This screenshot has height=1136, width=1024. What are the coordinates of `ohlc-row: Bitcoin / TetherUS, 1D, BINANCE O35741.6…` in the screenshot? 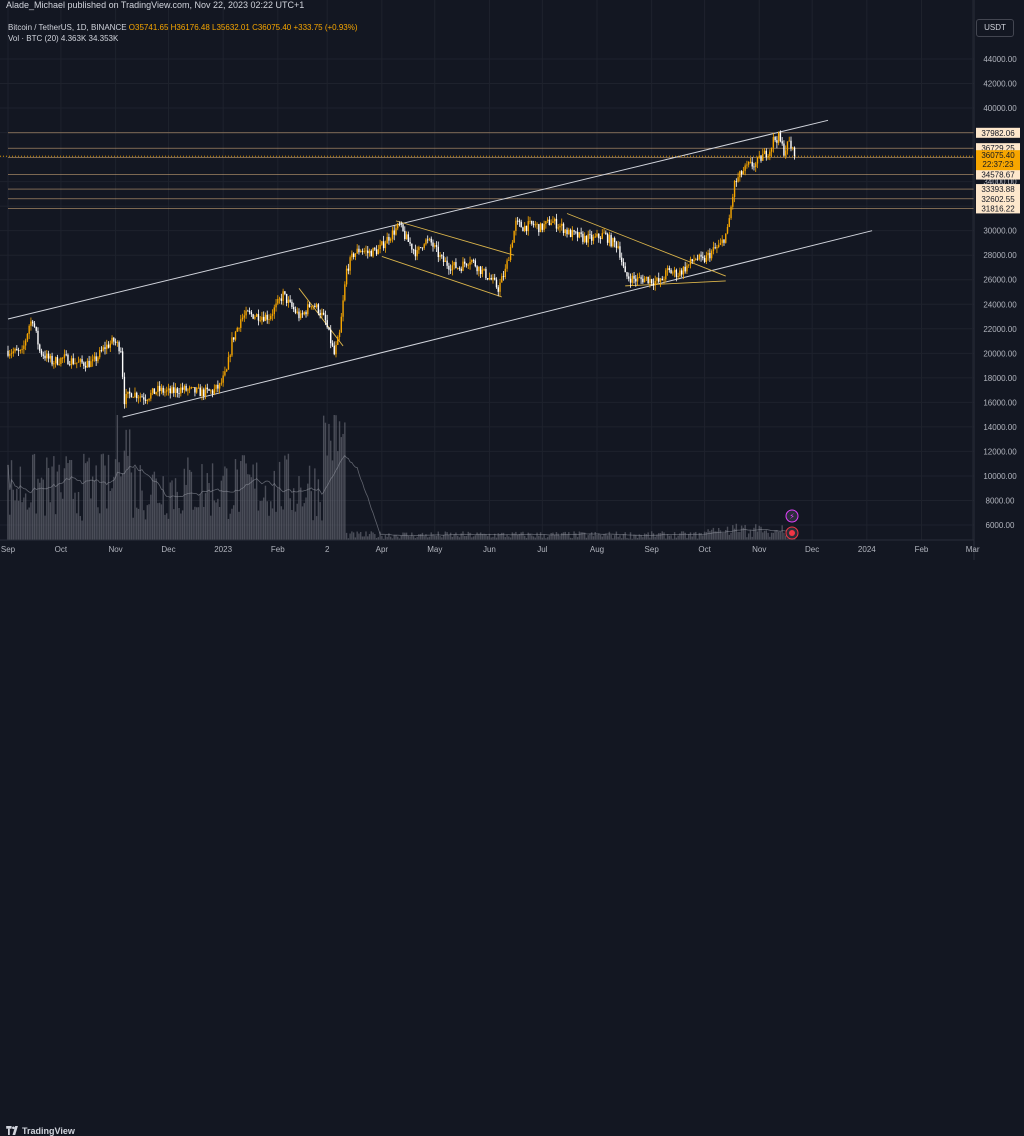 It's located at (183, 27).